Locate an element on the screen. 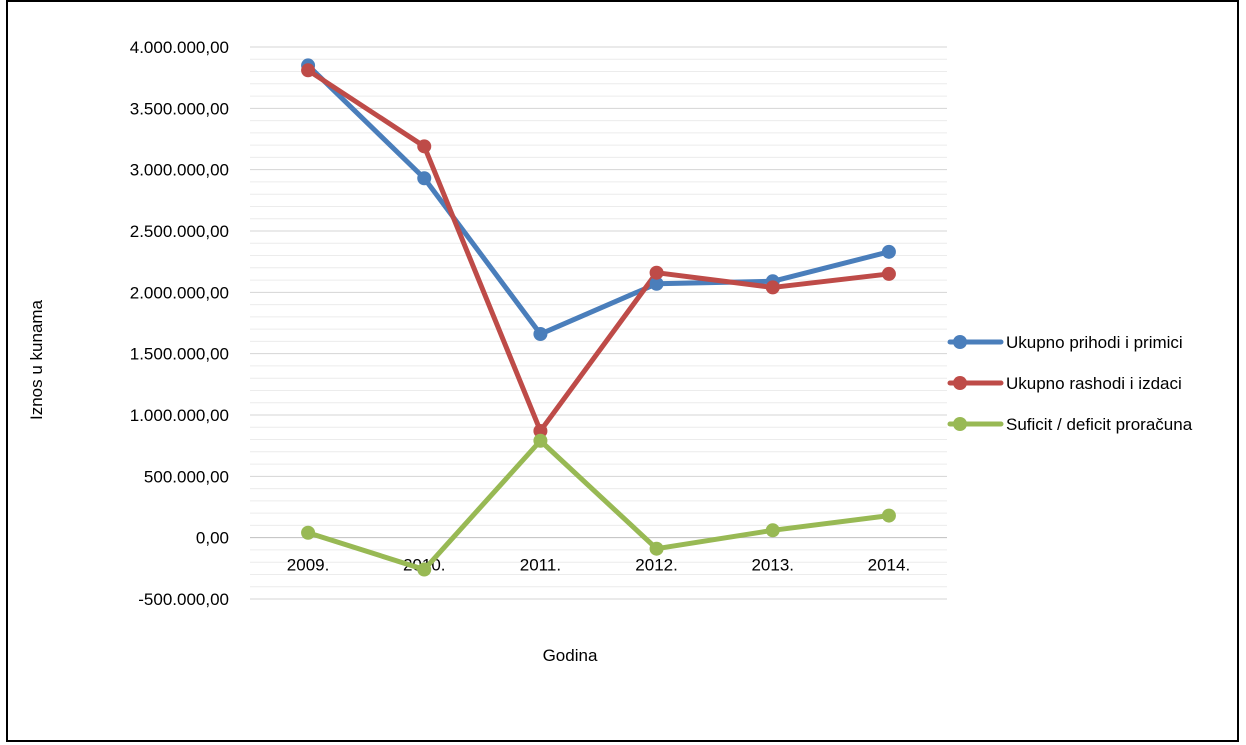 This screenshot has width=1246, height=745. x-tick-label: 2012. is located at coordinates (656, 565).